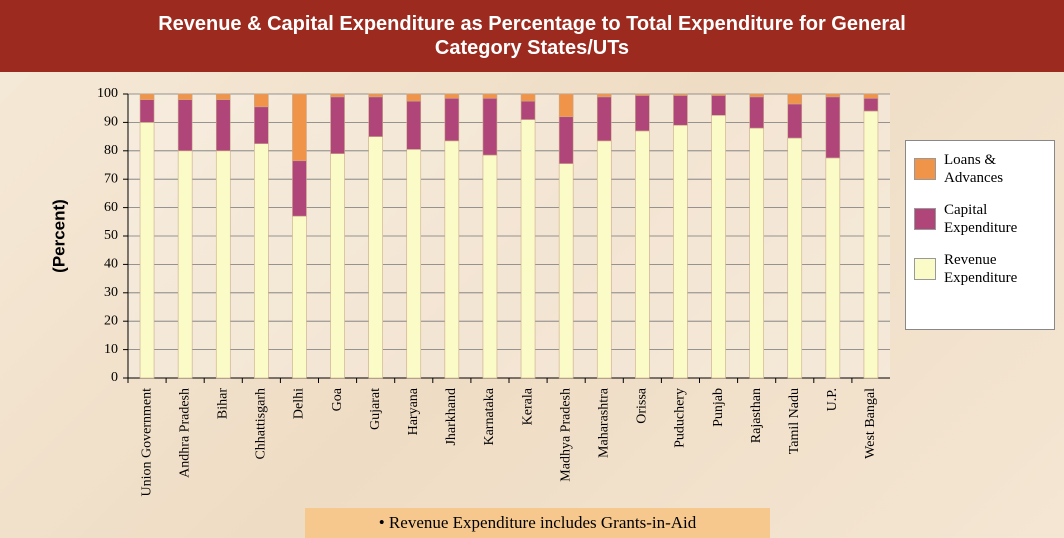 Image resolution: width=1064 pixels, height=538 pixels. What do you see at coordinates (111, 292) in the screenshot?
I see `y-tick-label: 30` at bounding box center [111, 292].